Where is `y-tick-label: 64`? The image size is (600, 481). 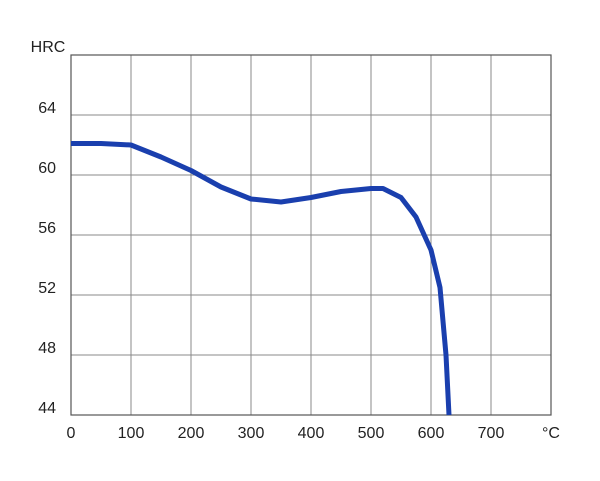 y-tick-label: 64 is located at coordinates (47, 108).